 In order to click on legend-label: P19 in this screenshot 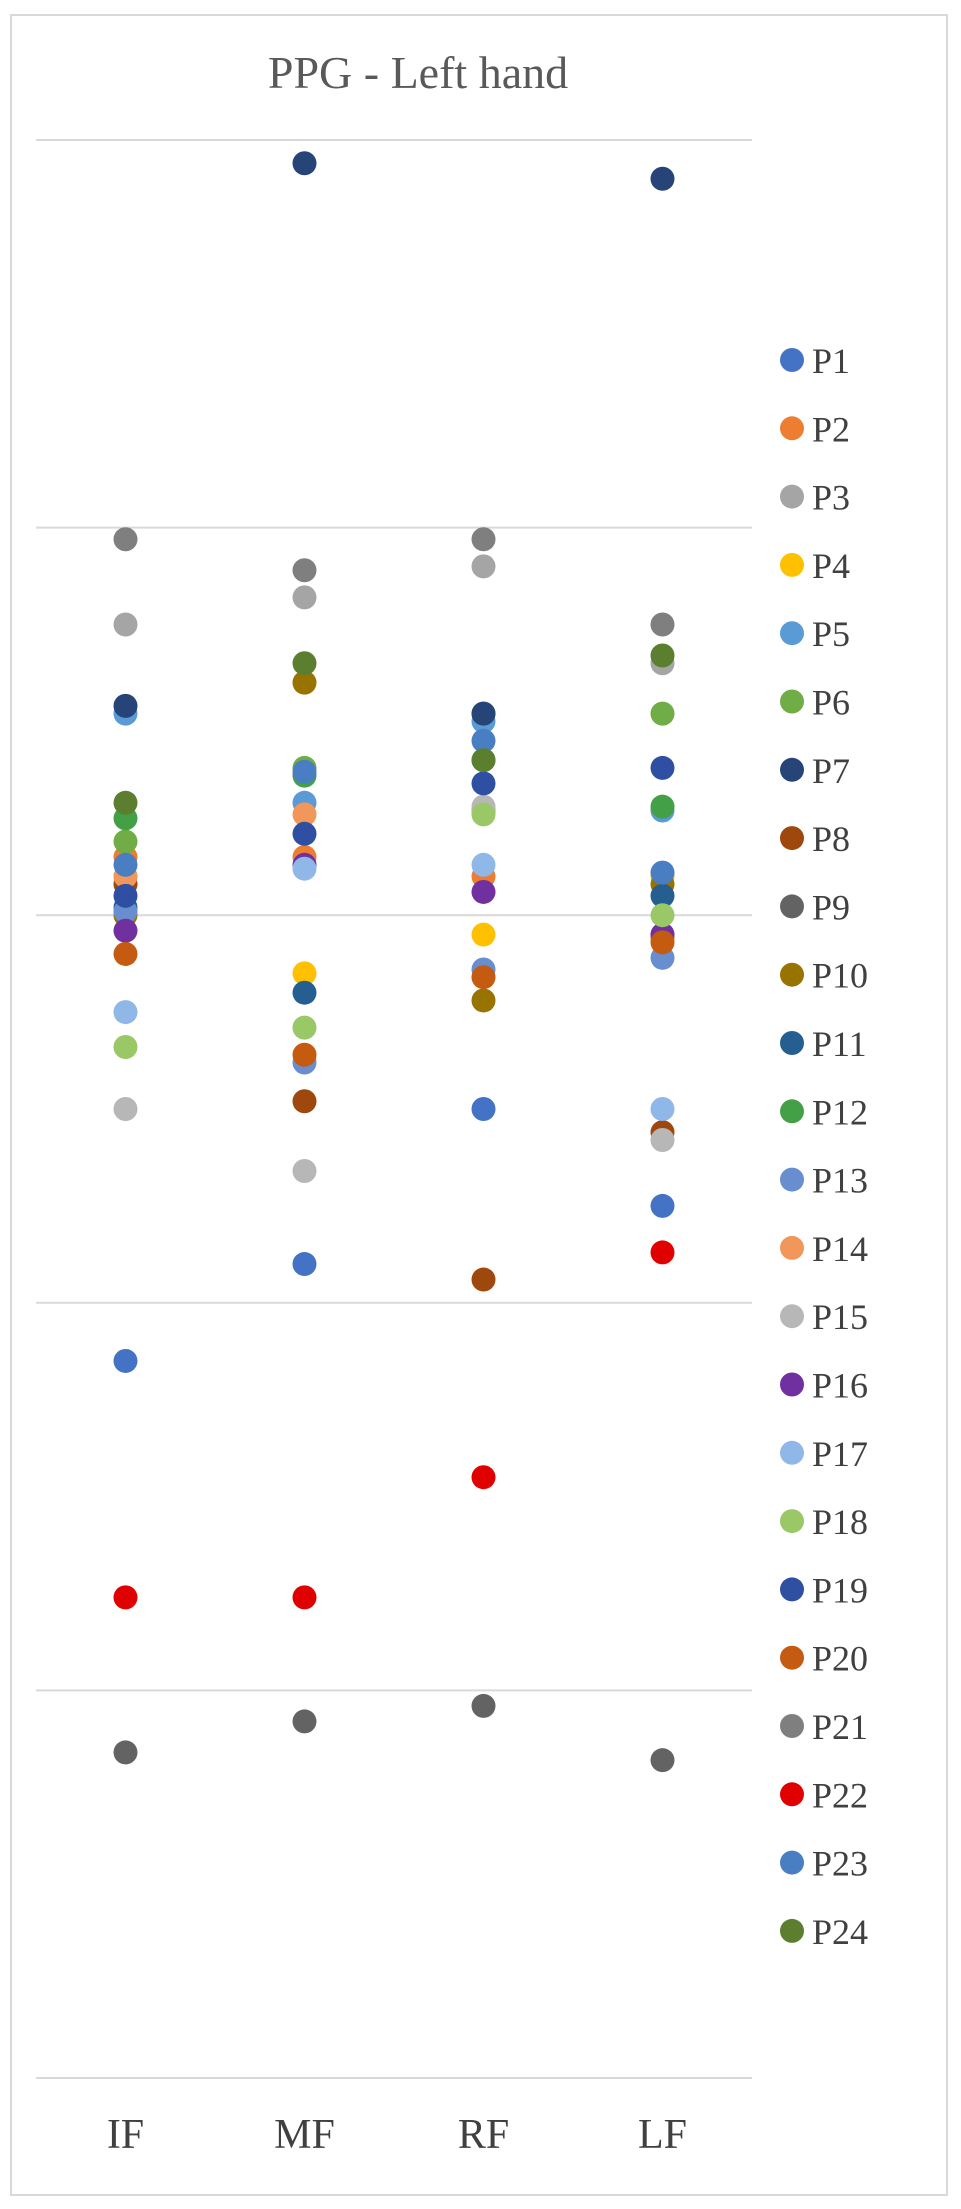, I will do `click(840, 1590)`.